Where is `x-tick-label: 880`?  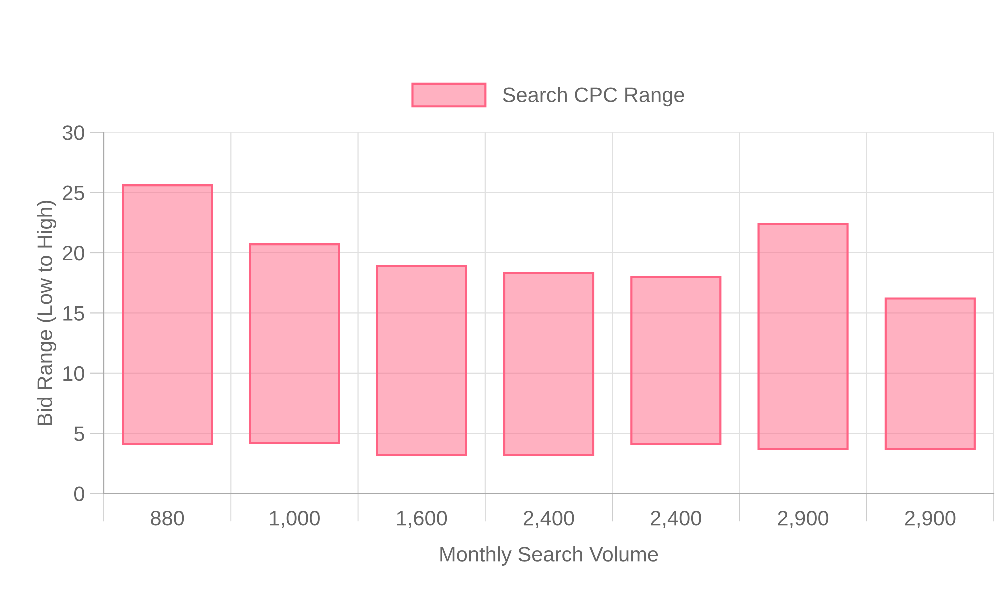
x-tick-label: 880 is located at coordinates (167, 518).